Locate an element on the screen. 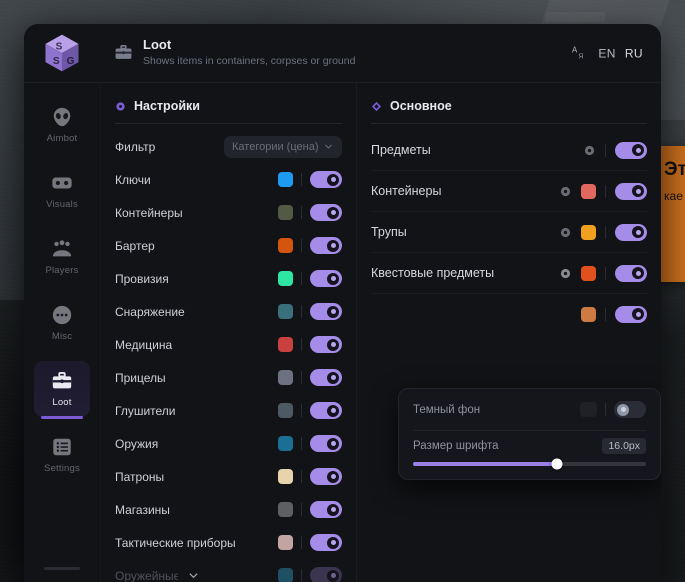 This screenshot has width=685, height=582. sidebar-item-label: Loot is located at coordinates (62, 402).